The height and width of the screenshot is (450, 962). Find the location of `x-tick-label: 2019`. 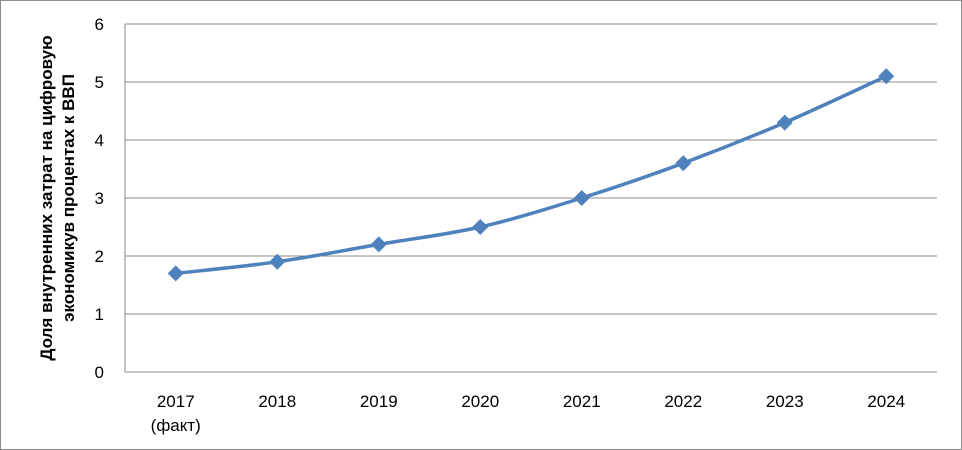

x-tick-label: 2019 is located at coordinates (379, 401).